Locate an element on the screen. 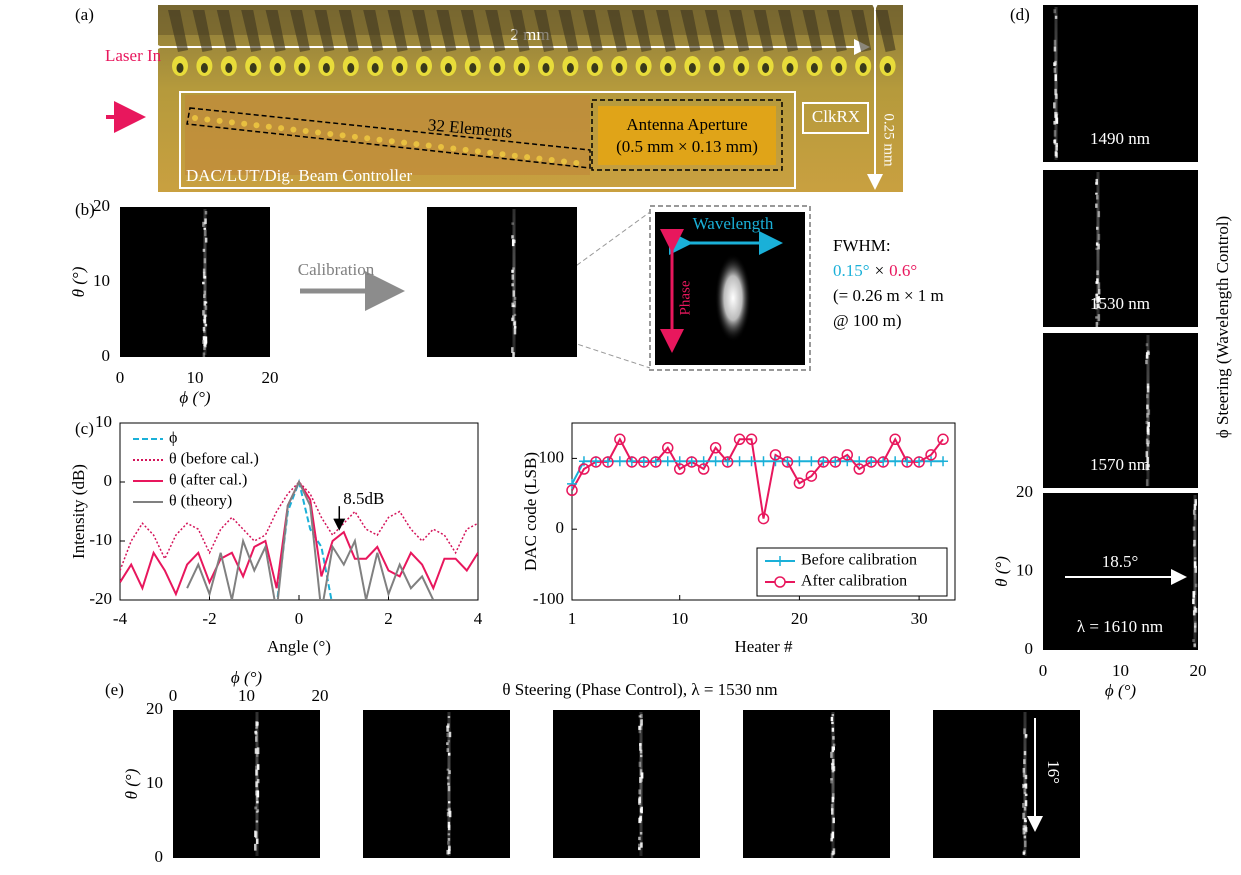 This screenshot has width=1241, height=875. calibration-label: Calibration is located at coordinates (336, 269).